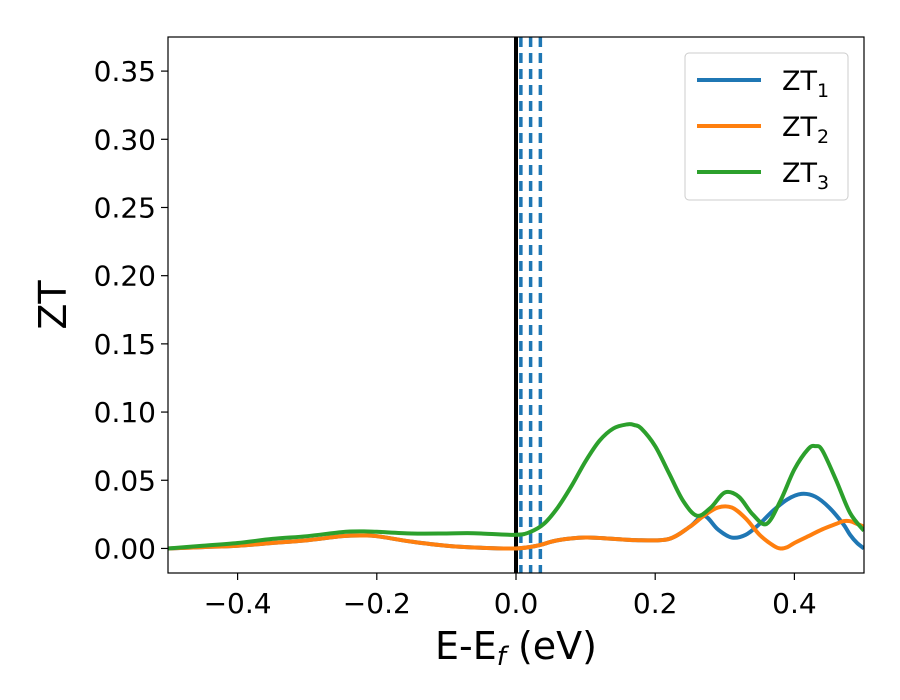  Describe the element at coordinates (516, 603) in the screenshot. I see `x-tick-label: 0.0` at that location.